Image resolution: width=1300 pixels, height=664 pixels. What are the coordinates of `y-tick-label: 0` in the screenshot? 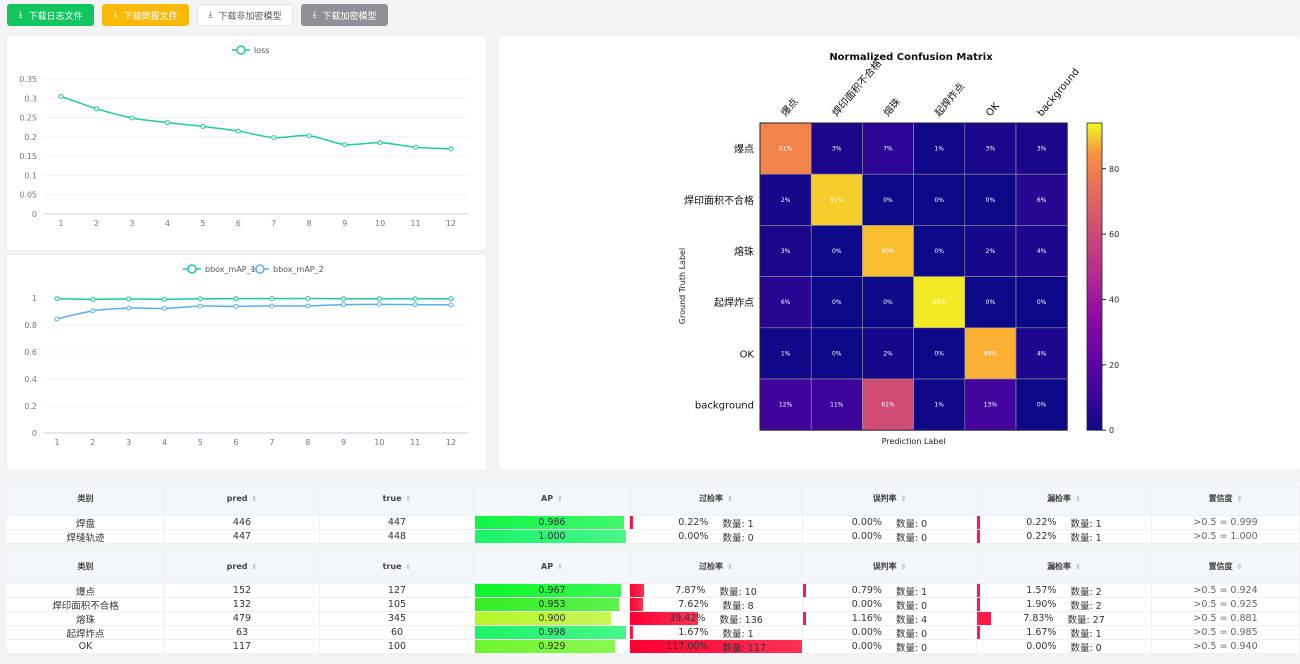 It's located at (34, 433).